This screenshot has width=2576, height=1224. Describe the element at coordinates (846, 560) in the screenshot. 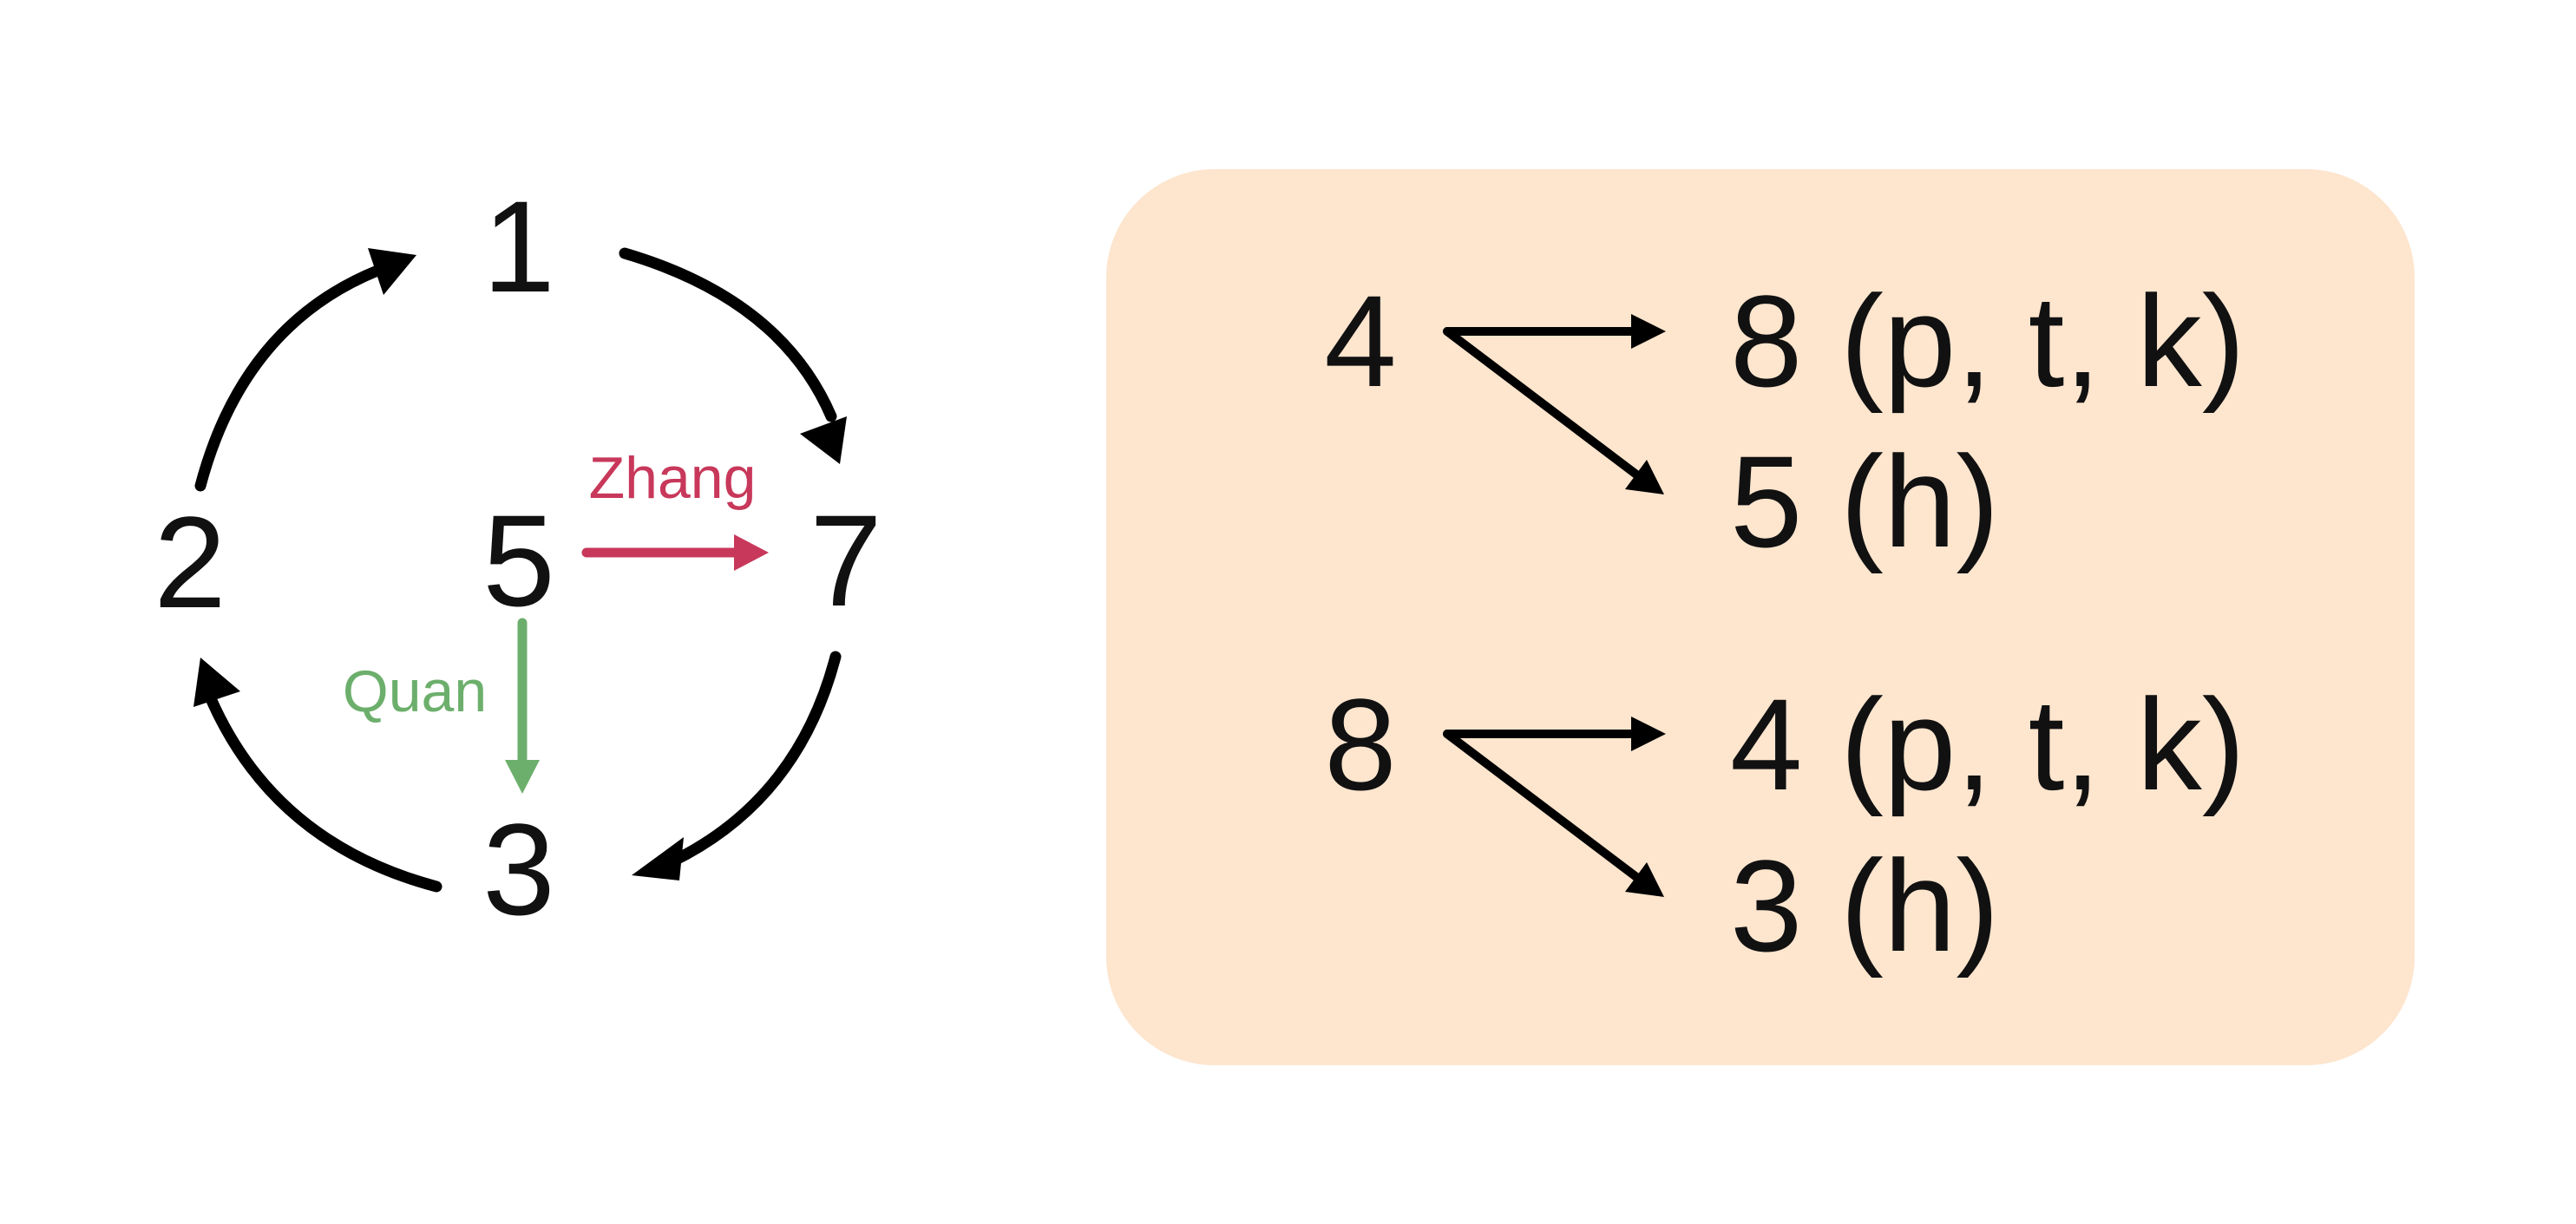

I see `tone-node-right: 7` at that location.